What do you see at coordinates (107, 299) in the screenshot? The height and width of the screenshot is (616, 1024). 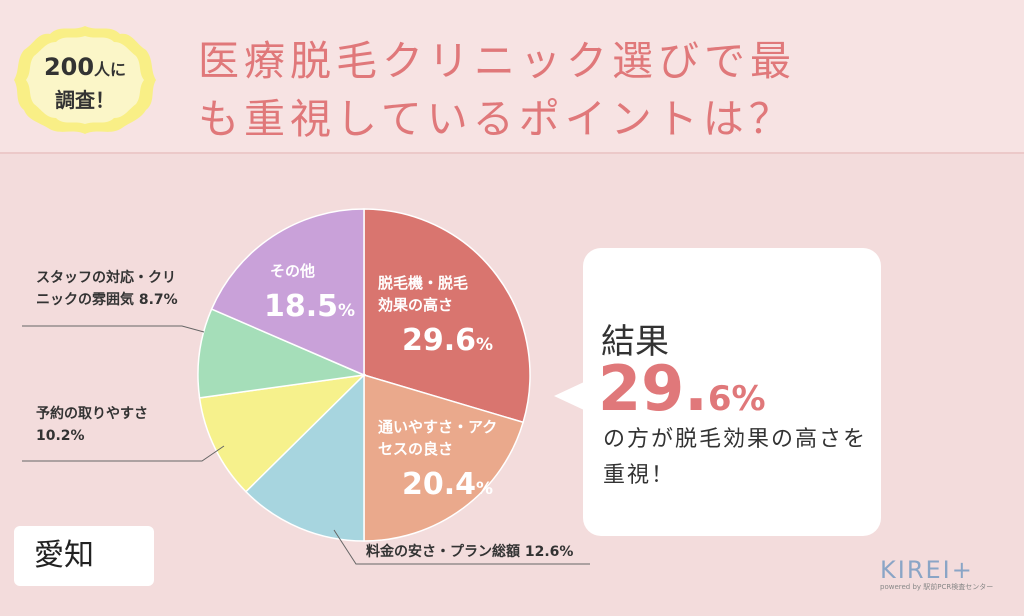 I see `slice-label-text: ニックの雰囲気 8.7%` at bounding box center [107, 299].